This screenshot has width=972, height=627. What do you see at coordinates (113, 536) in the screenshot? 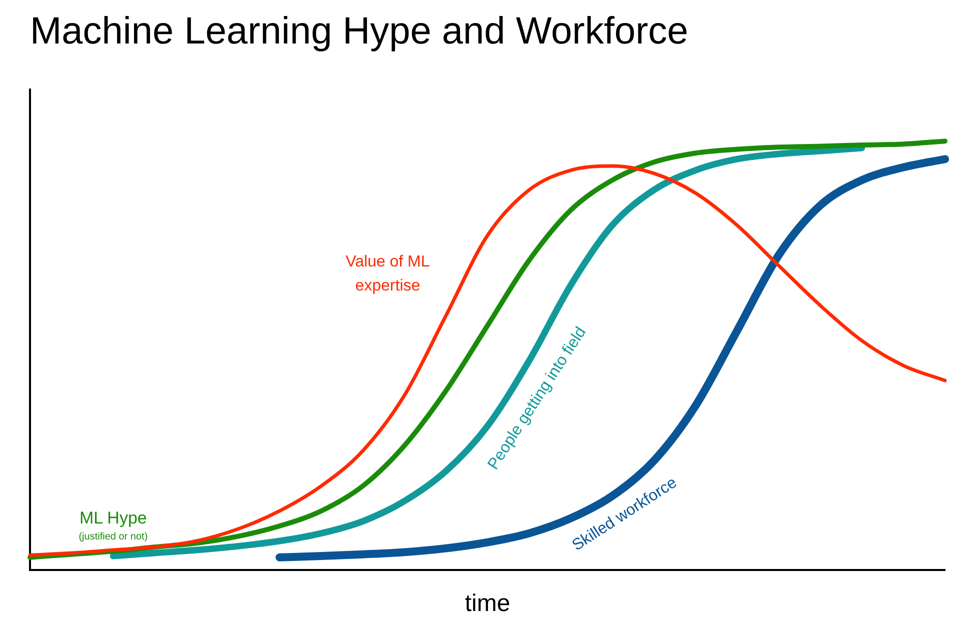
I see `annotation: (justified or not)` at bounding box center [113, 536].